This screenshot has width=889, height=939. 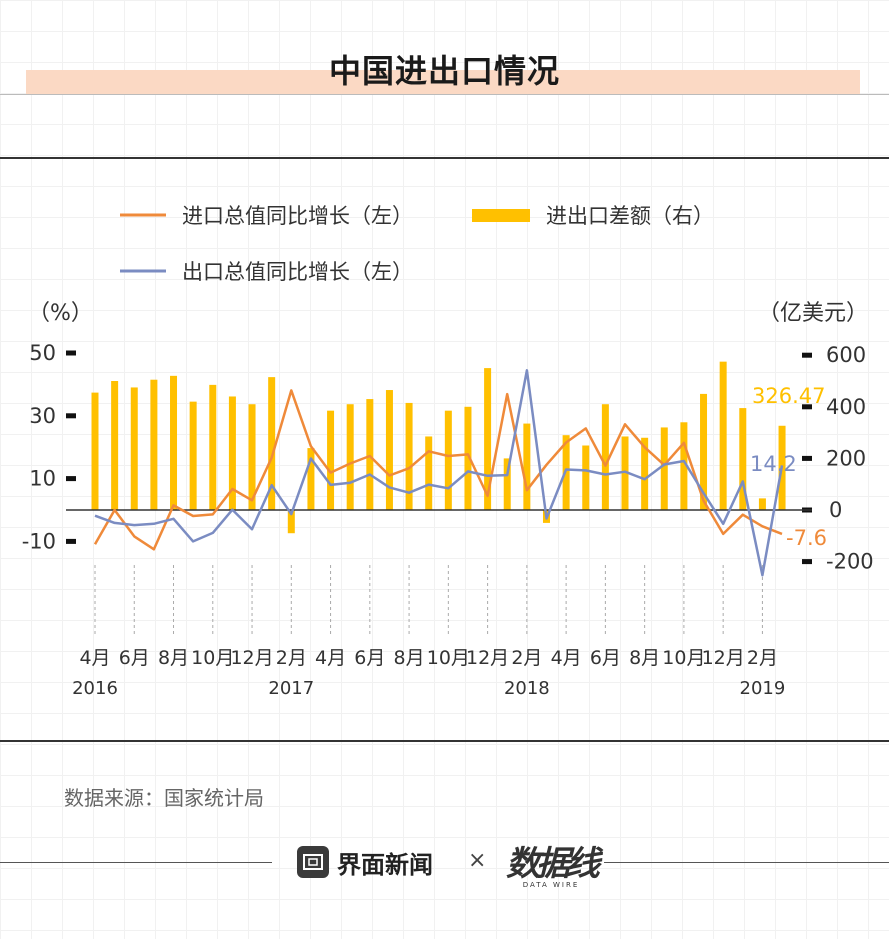 I want to click on left-axis-ticks: 50 30 10 -10, so click(x=49, y=447).